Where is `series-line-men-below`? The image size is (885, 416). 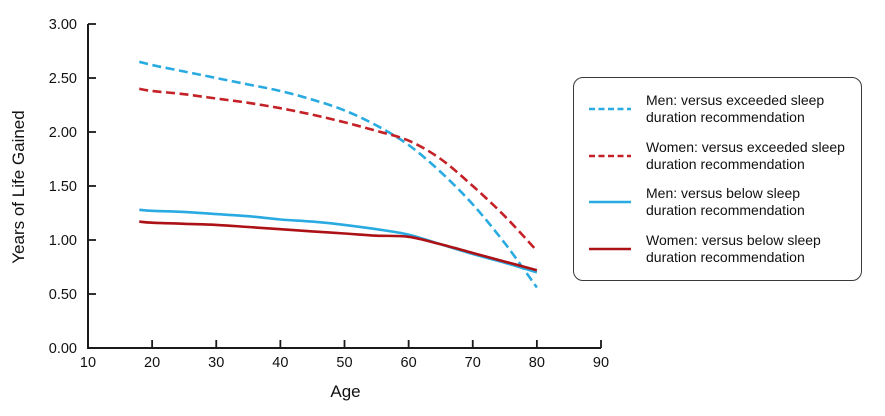 series-line-men-below is located at coordinates (338, 241).